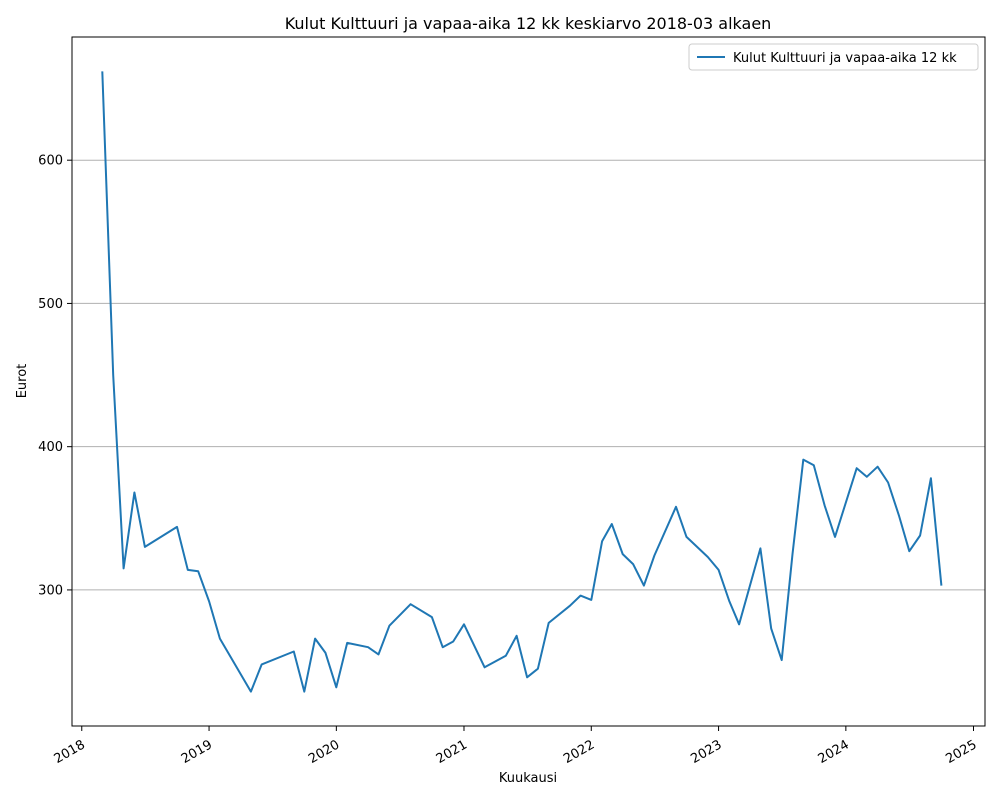 Image resolution: width=1000 pixels, height=800 pixels. What do you see at coordinates (834, 752) in the screenshot?
I see `x-tick-label: 2024` at bounding box center [834, 752].